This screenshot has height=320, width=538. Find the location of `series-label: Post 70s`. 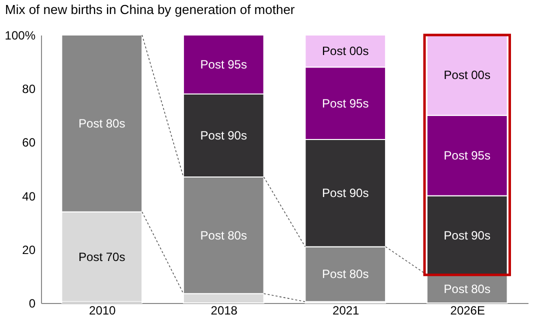

series-label: Post 70s is located at coordinates (102, 257).